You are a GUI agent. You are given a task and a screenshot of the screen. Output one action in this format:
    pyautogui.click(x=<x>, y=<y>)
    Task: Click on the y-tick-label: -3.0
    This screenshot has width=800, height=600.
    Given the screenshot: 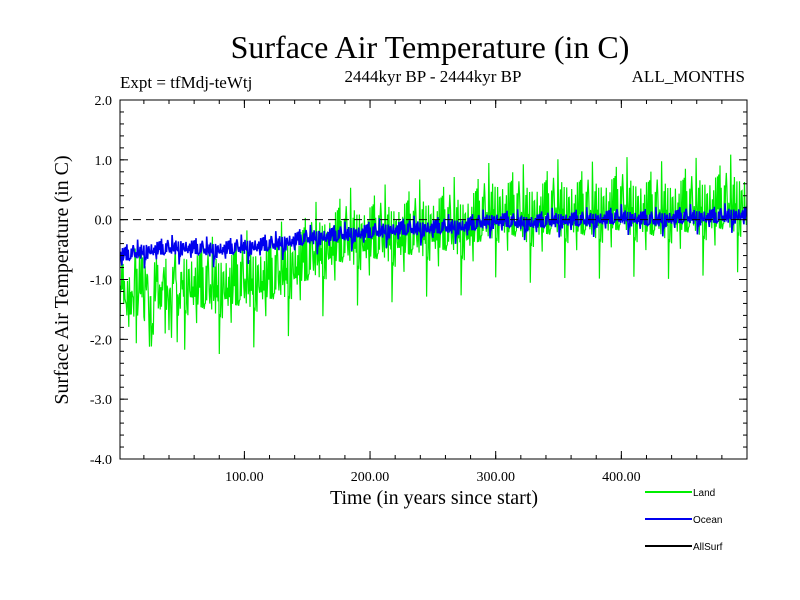 What is the action you would take?
    pyautogui.click(x=101, y=400)
    